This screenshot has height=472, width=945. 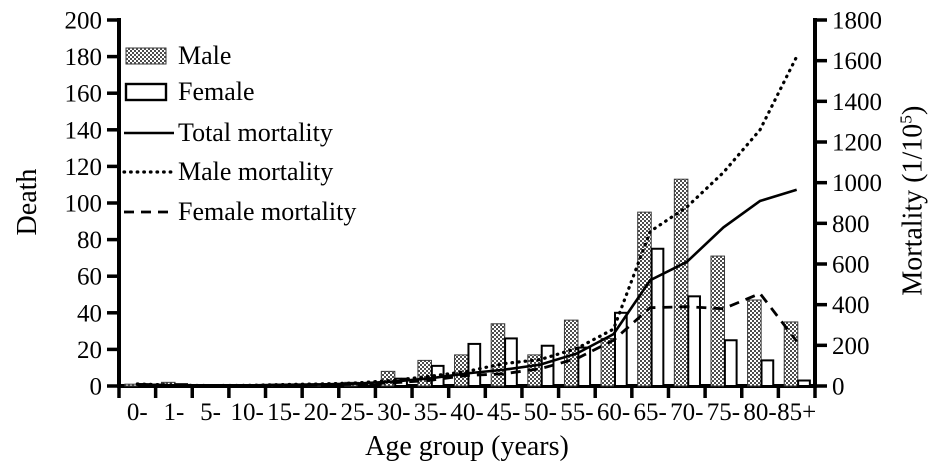 What do you see at coordinates (906, 119) in the screenshot?
I see `right-axis-title-superscript: 5` at bounding box center [906, 119].